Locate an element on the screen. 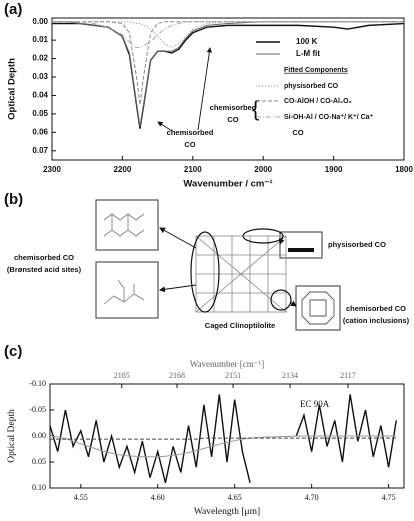 This screenshot has height=521, width=414. arrows is located at coordinates (228, 267).